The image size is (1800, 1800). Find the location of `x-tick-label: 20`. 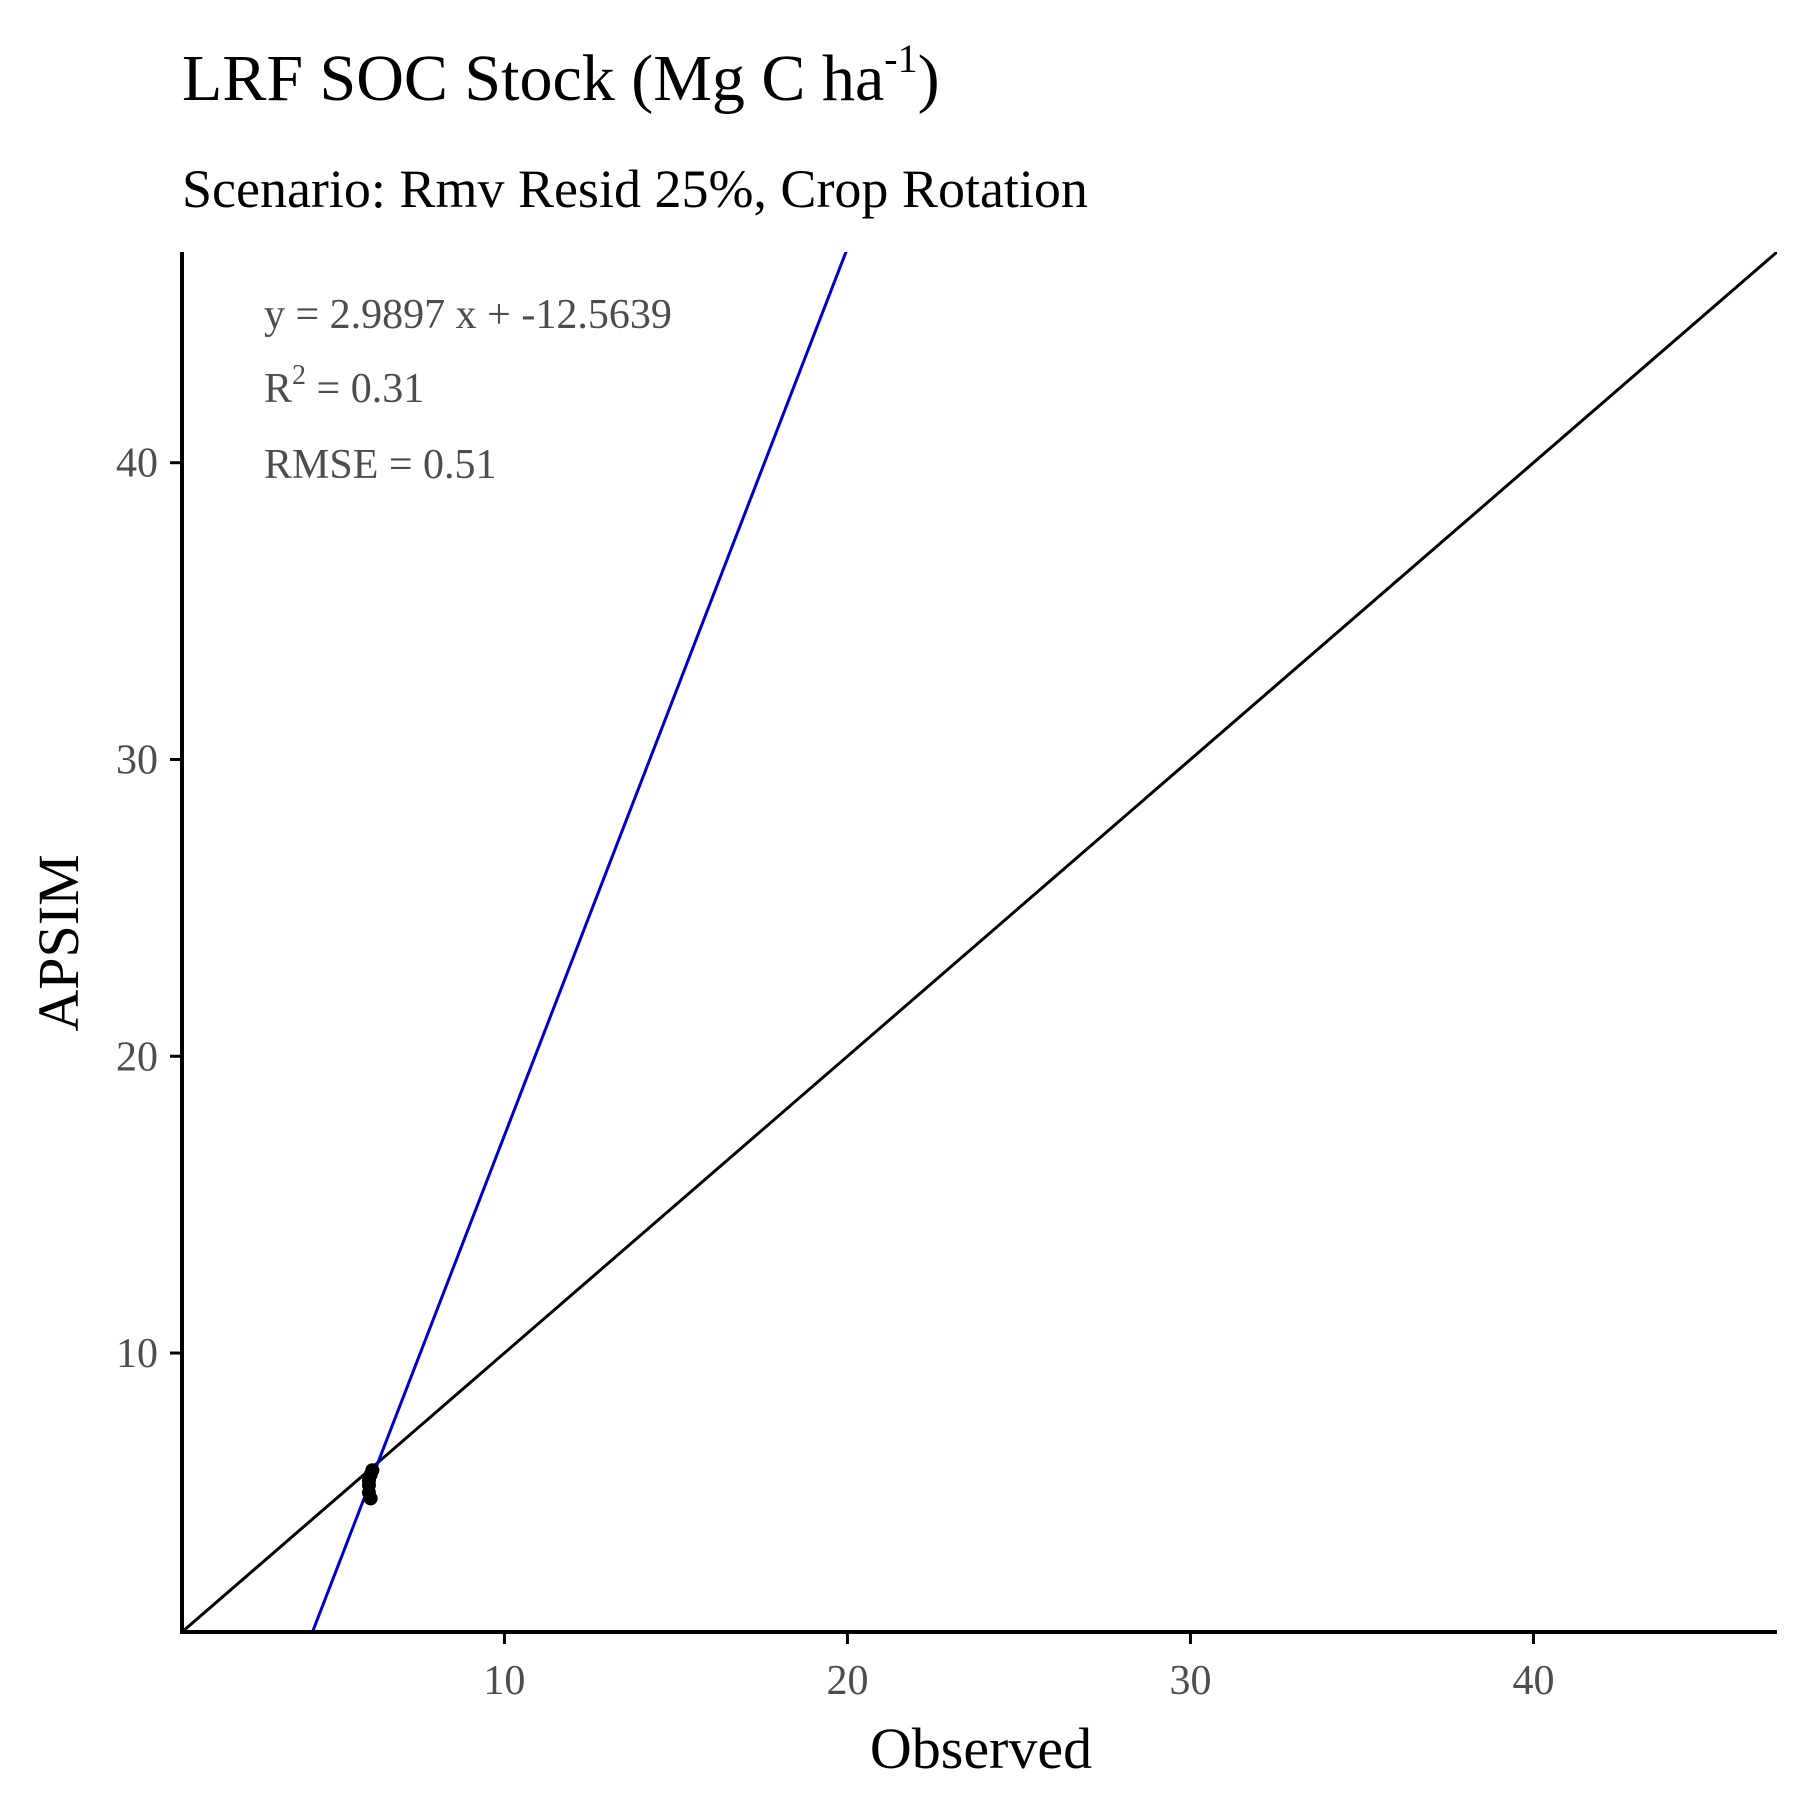

x-tick-label: 20 is located at coordinates (847, 1681).